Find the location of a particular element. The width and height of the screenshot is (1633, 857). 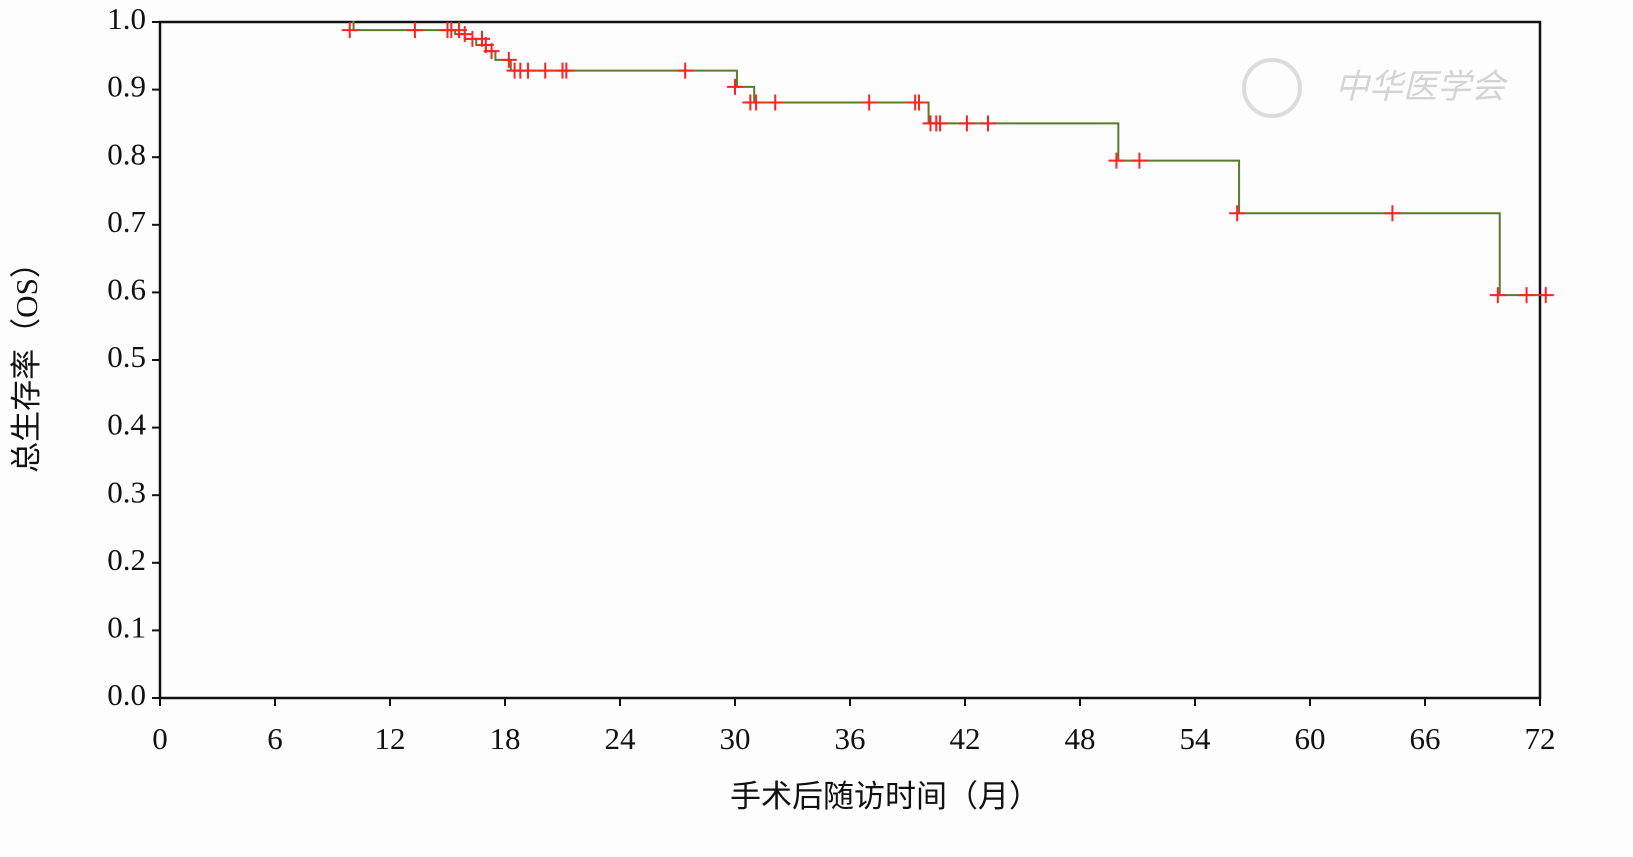

x-tick-label: 66 is located at coordinates (1425, 738).